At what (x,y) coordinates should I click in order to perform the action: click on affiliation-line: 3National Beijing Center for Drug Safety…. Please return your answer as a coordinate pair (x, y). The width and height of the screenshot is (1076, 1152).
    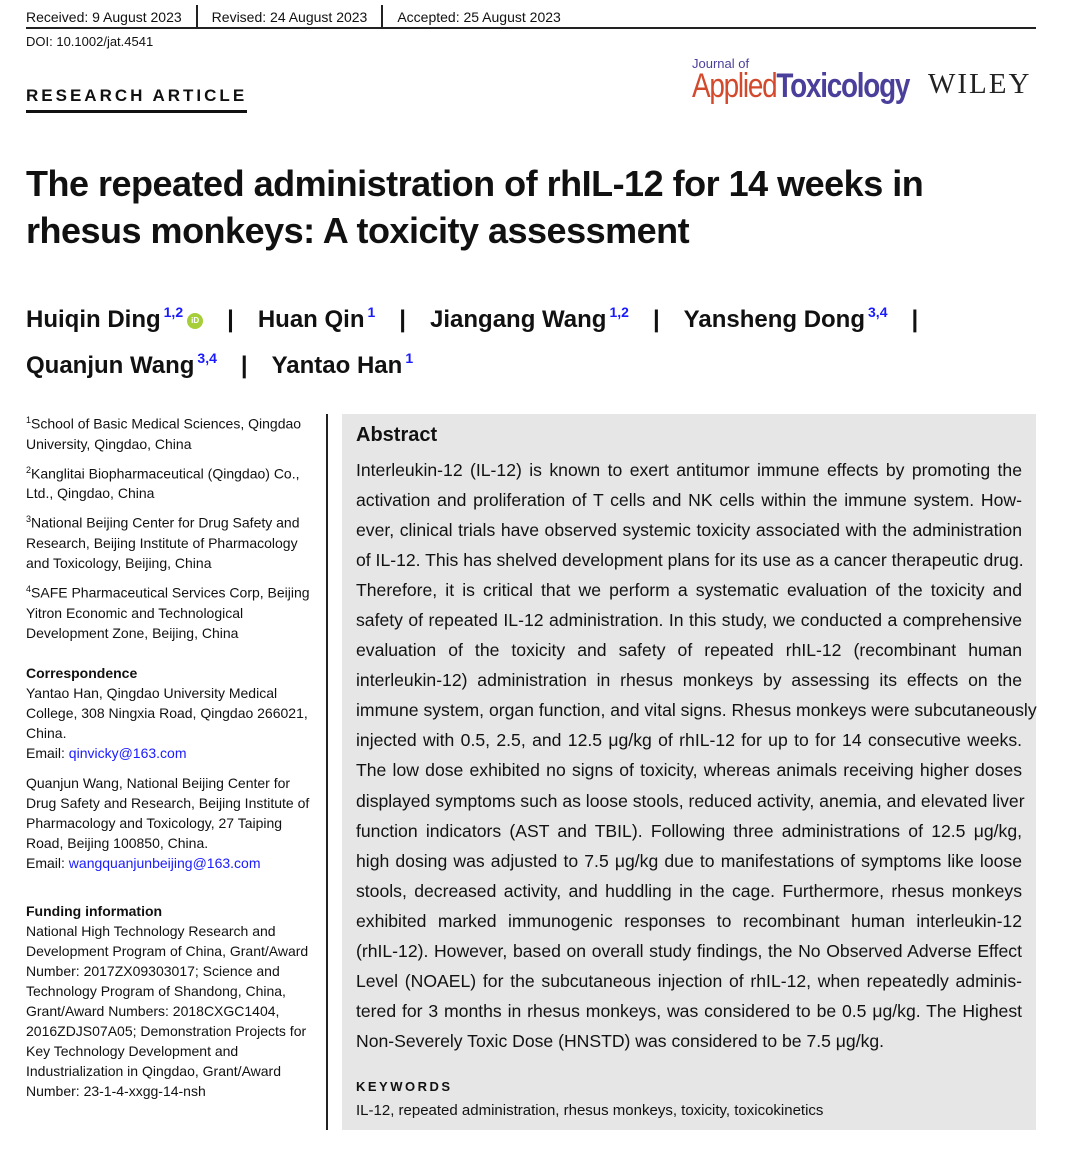
    Looking at the image, I should click on (173, 521).